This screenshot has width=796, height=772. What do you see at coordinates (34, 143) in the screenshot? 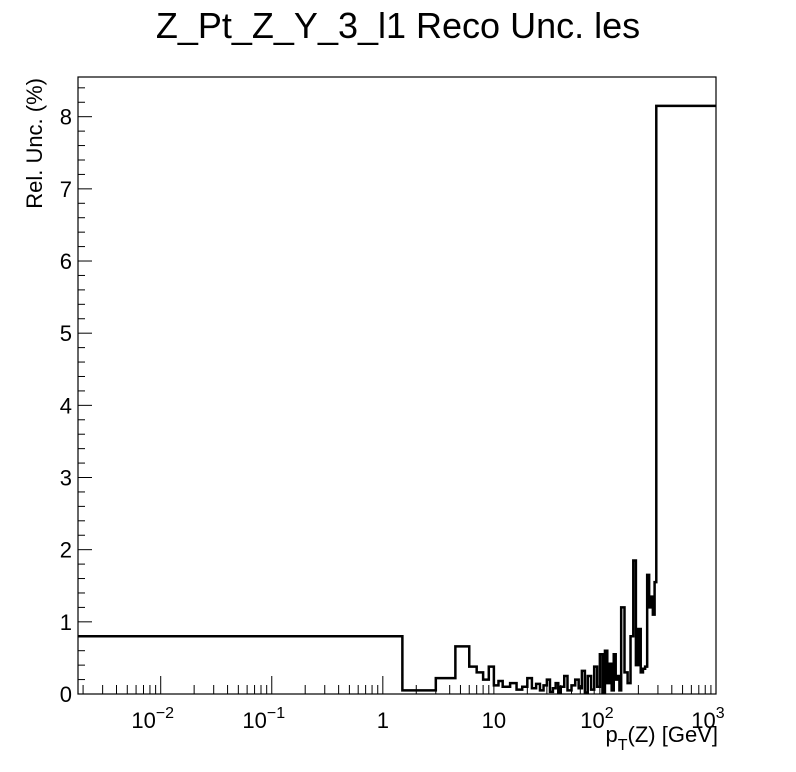
I see `y-axis-label: Rel. Unc. (%)` at bounding box center [34, 143].